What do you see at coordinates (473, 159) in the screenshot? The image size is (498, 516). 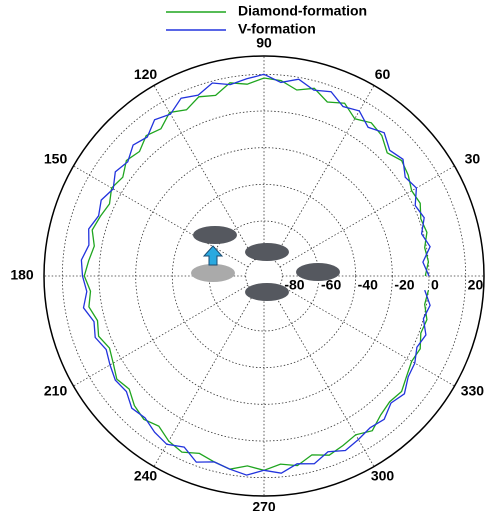 I see `angle-label: 30` at bounding box center [473, 159].